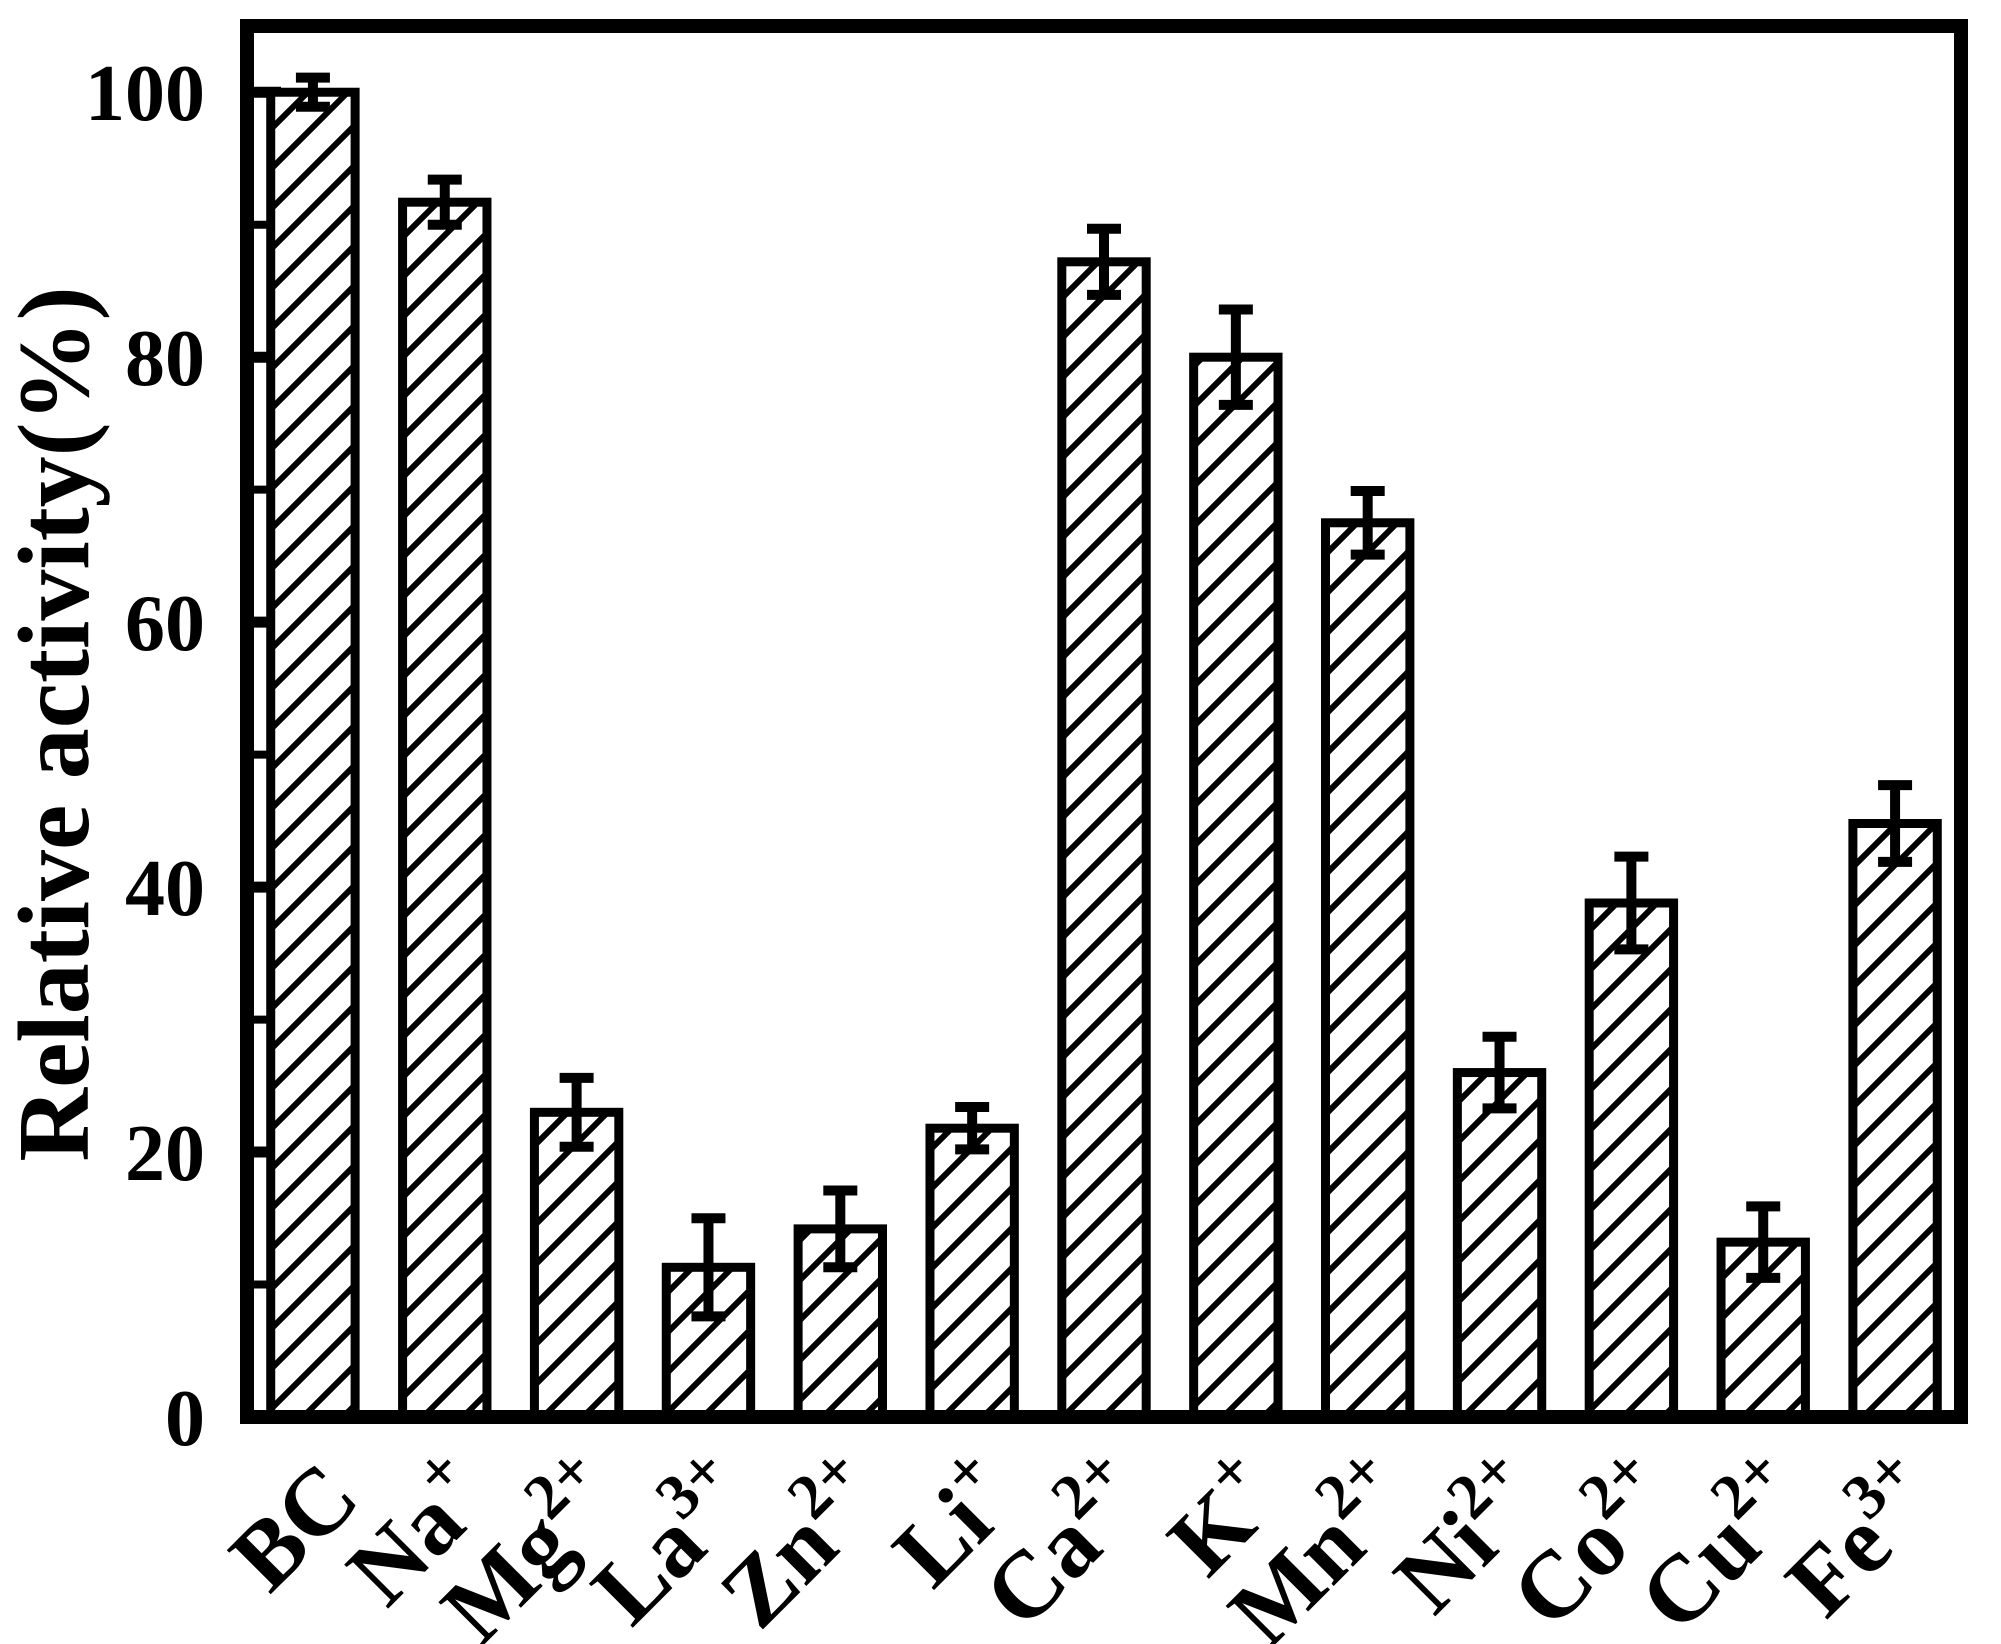 This screenshot has height=1644, width=2001. Describe the element at coordinates (1631, 903) in the screenshot. I see `error-bar-Co2+` at that location.